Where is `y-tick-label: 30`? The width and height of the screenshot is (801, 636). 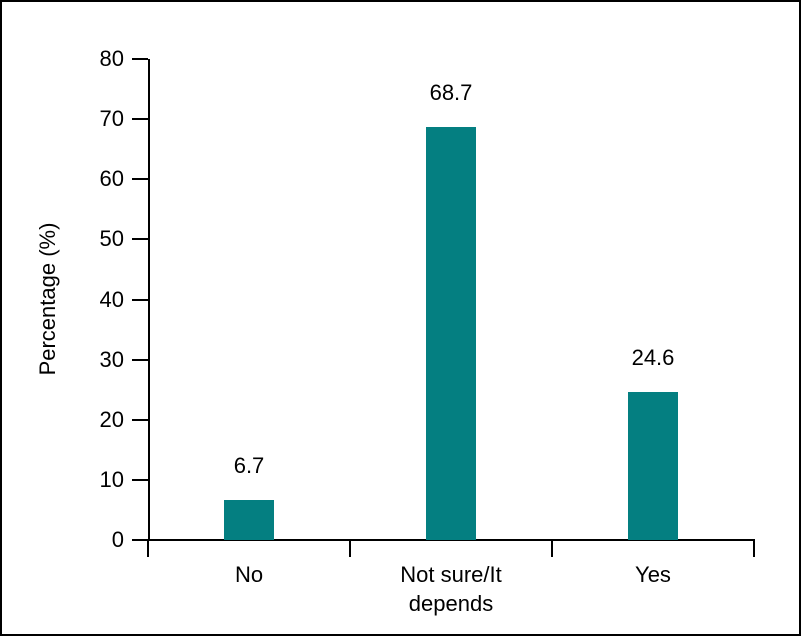
y-tick-label: 30 is located at coordinates (111, 359).